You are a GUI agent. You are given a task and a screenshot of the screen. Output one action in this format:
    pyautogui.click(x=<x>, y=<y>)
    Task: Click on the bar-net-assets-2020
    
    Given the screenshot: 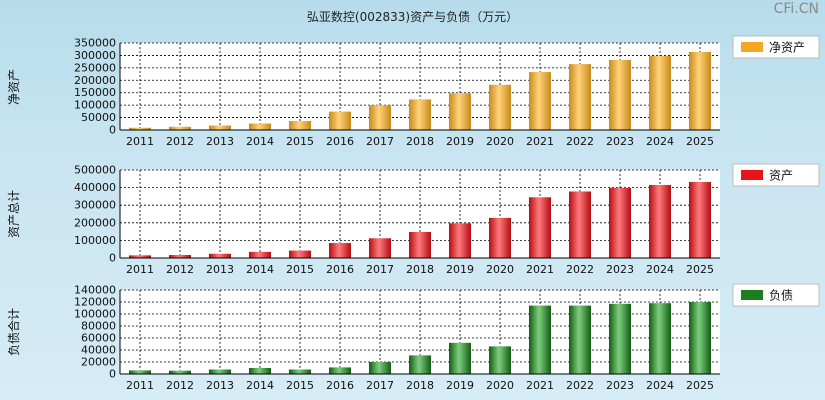 What is the action you would take?
    pyautogui.click(x=500, y=107)
    